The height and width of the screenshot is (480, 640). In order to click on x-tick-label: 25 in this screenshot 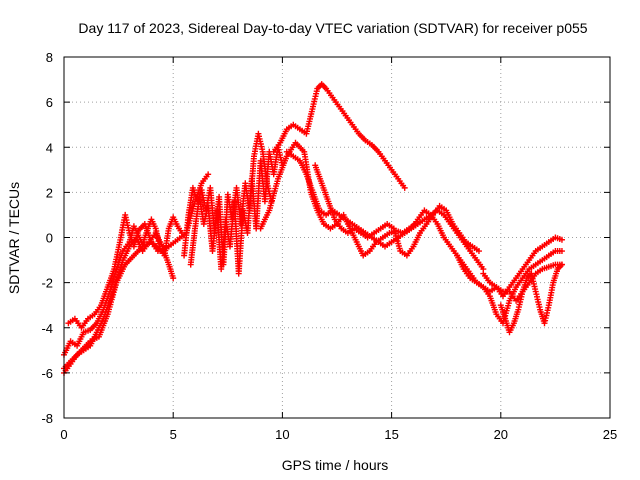, I will do `click(610, 434)`.